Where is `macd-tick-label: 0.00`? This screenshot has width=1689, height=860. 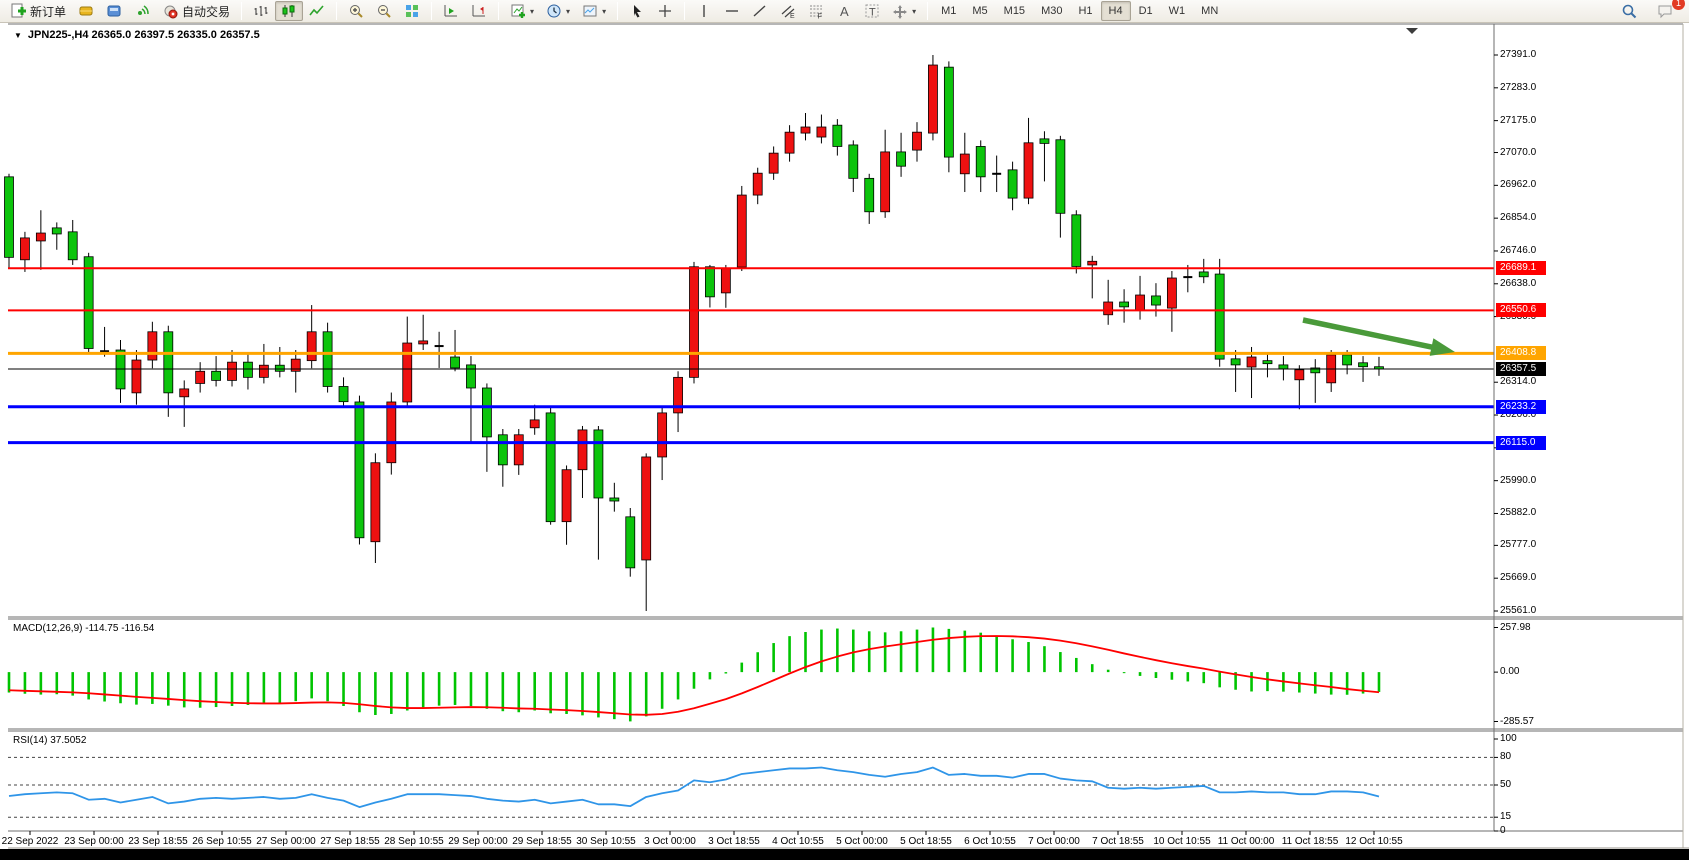 macd-tick-label: 0.00 is located at coordinates (1510, 672).